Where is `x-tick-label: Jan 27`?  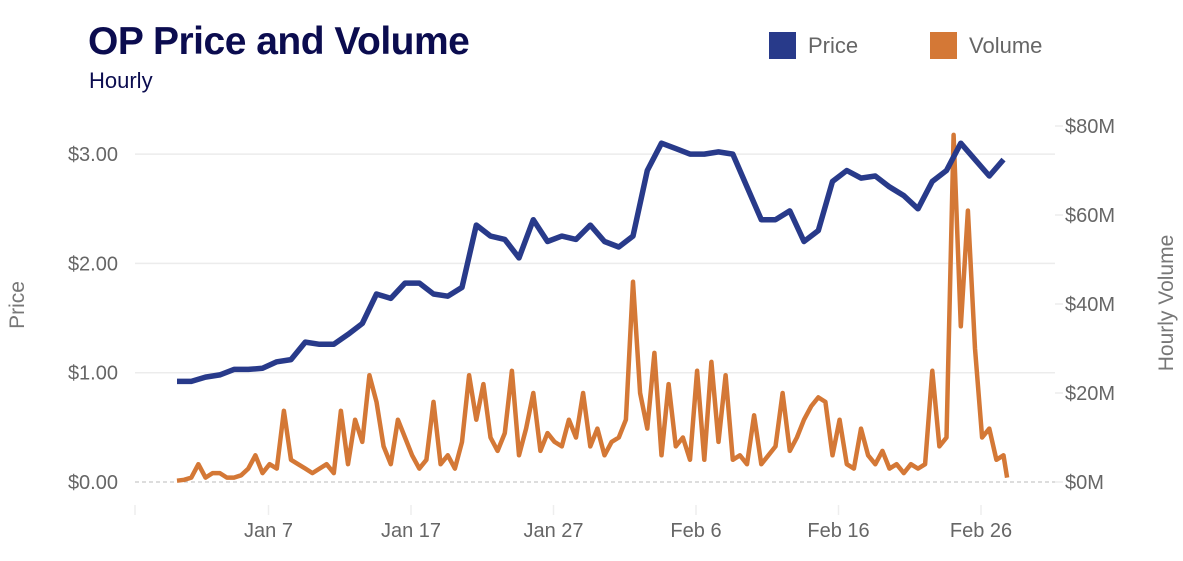 x-tick-label: Jan 27 is located at coordinates (553, 531).